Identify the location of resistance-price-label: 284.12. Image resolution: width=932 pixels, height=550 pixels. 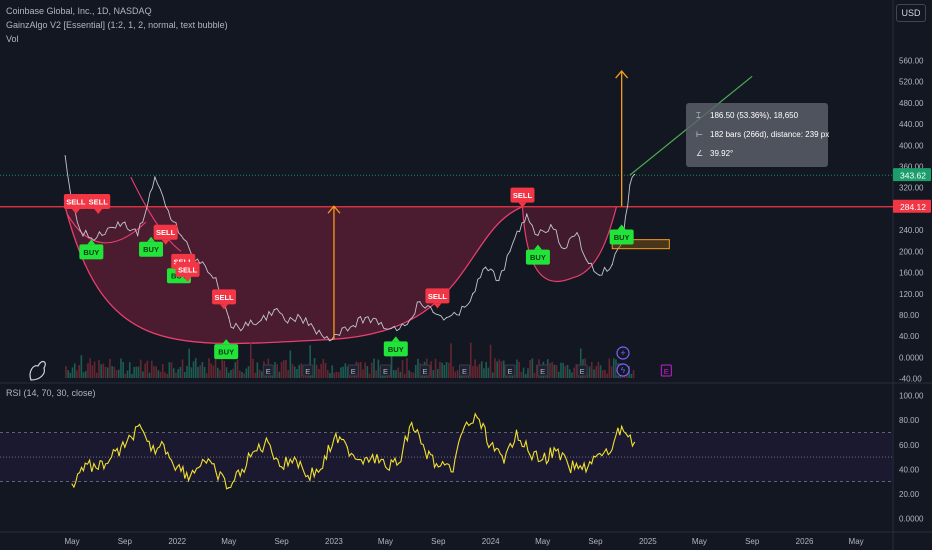
(913, 207).